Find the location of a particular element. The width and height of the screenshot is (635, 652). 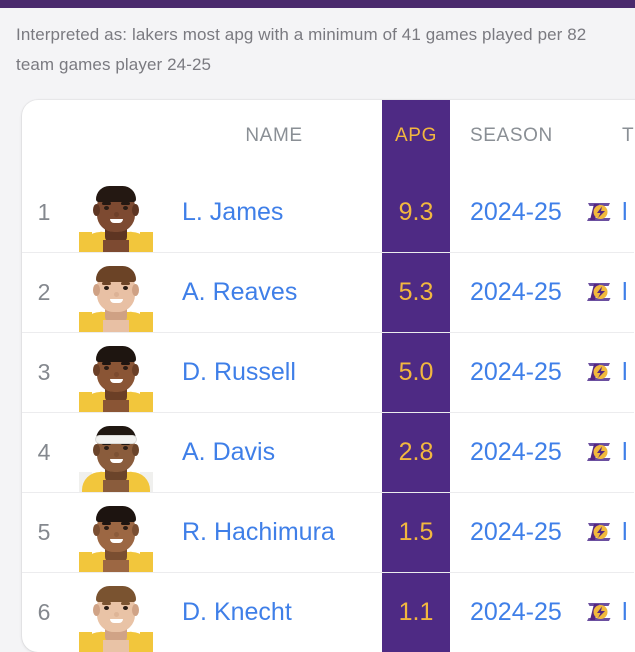

player-name-link: A. Davis is located at coordinates (229, 451).